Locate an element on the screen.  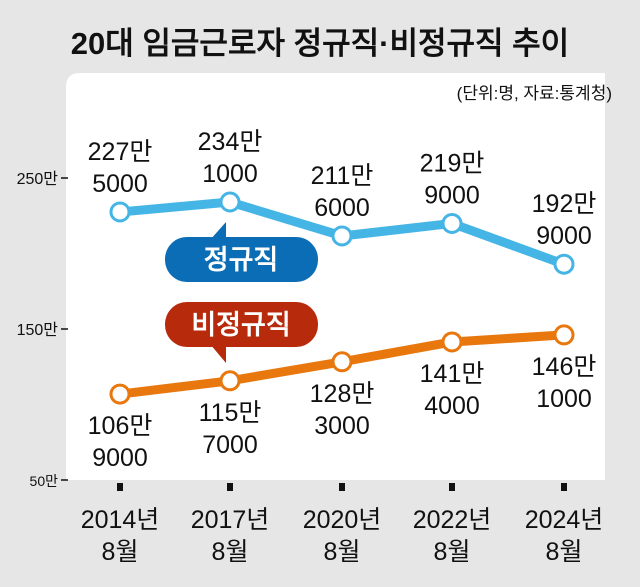
y-tick-label: 50만 is located at coordinates (44, 481).